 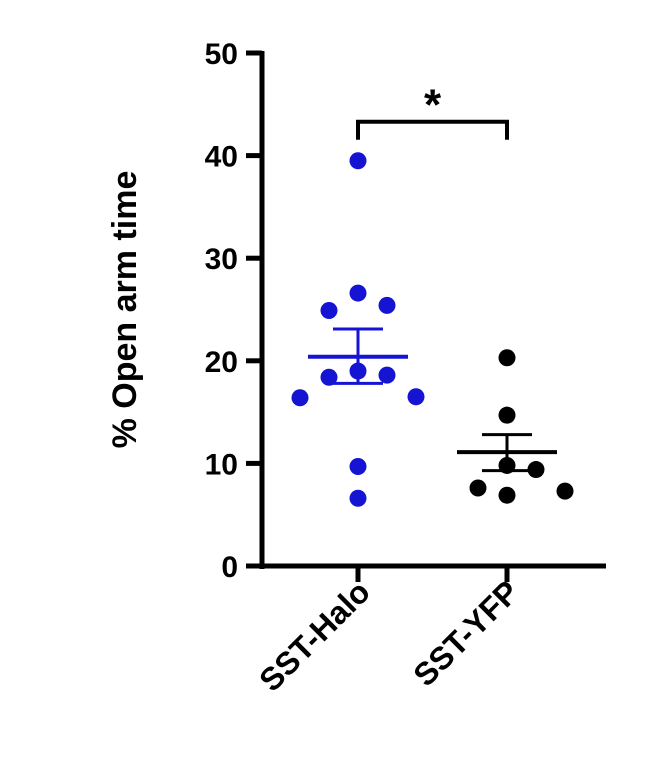 I want to click on x-category-label: SST-Halo, so click(x=314, y=635).